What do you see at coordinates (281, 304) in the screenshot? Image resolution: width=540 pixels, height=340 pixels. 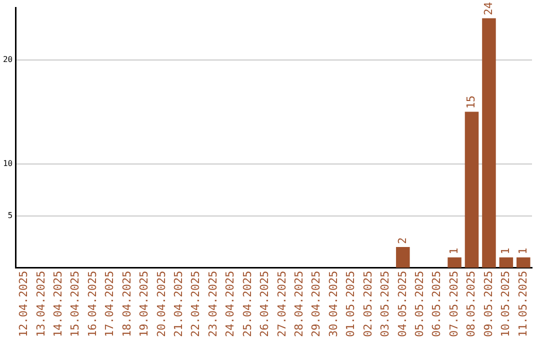 I see `x-tick-label: 27.04.2025` at bounding box center [281, 304].